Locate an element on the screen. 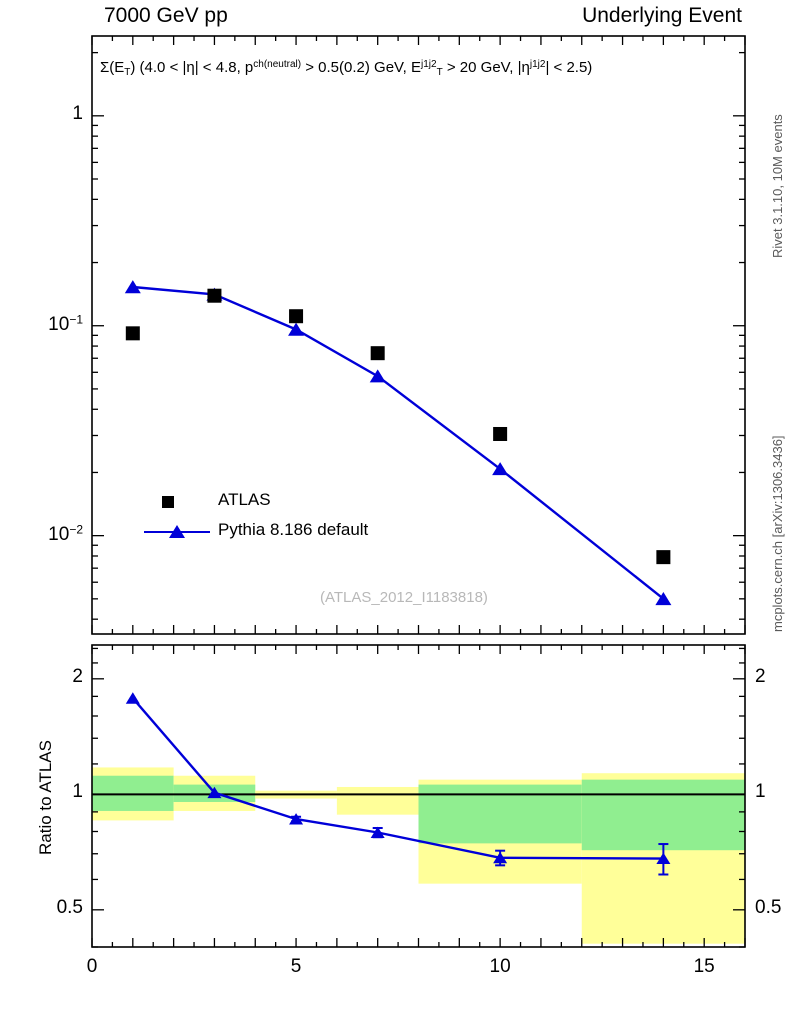 The image size is (786, 1024). x-ticklabel: 15 is located at coordinates (704, 966).